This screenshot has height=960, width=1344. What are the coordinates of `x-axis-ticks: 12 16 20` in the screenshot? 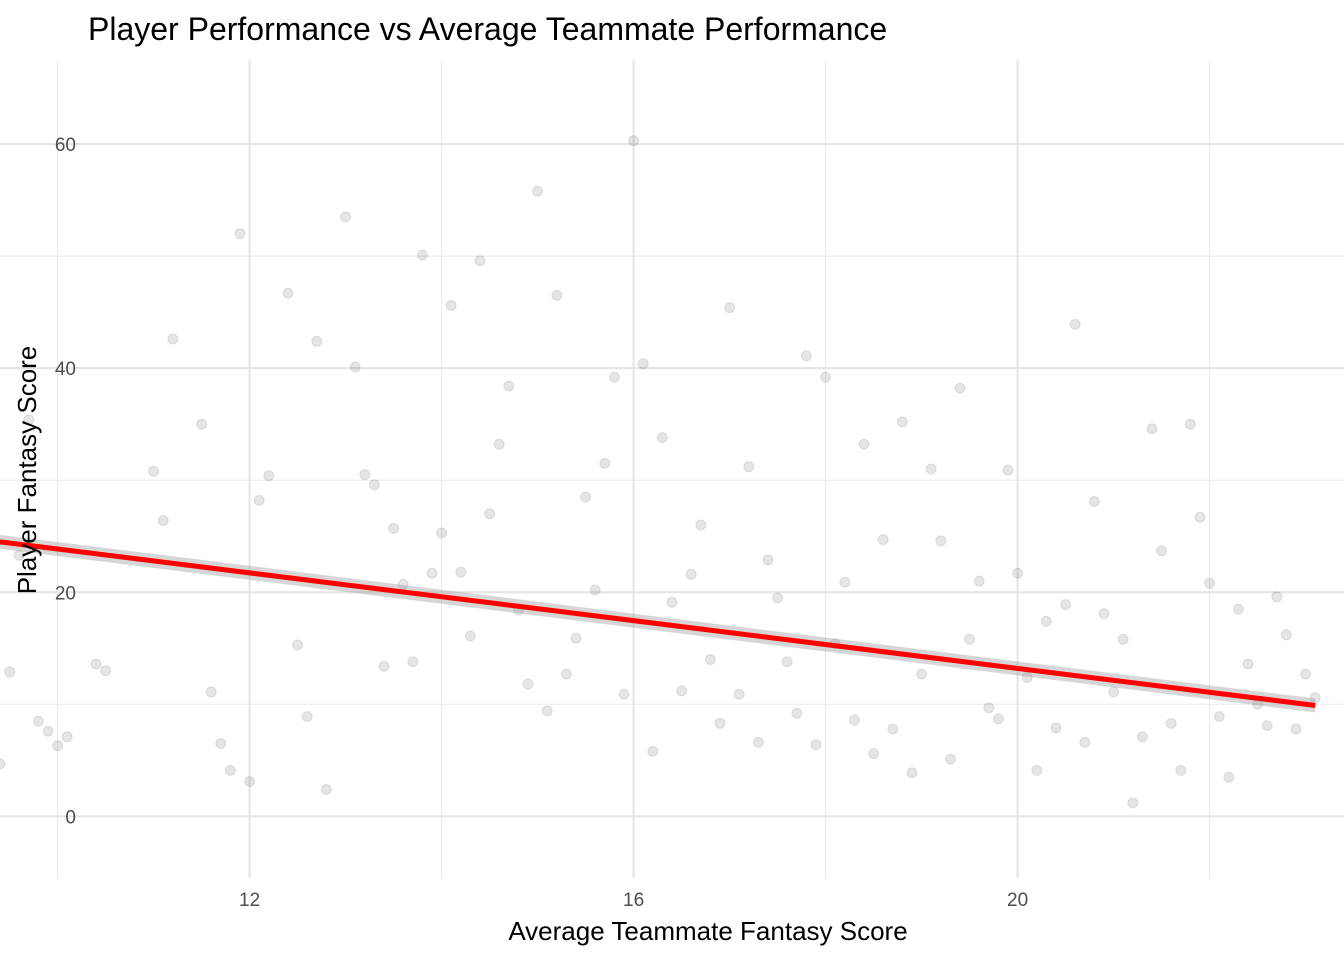 It's located at (633, 900).